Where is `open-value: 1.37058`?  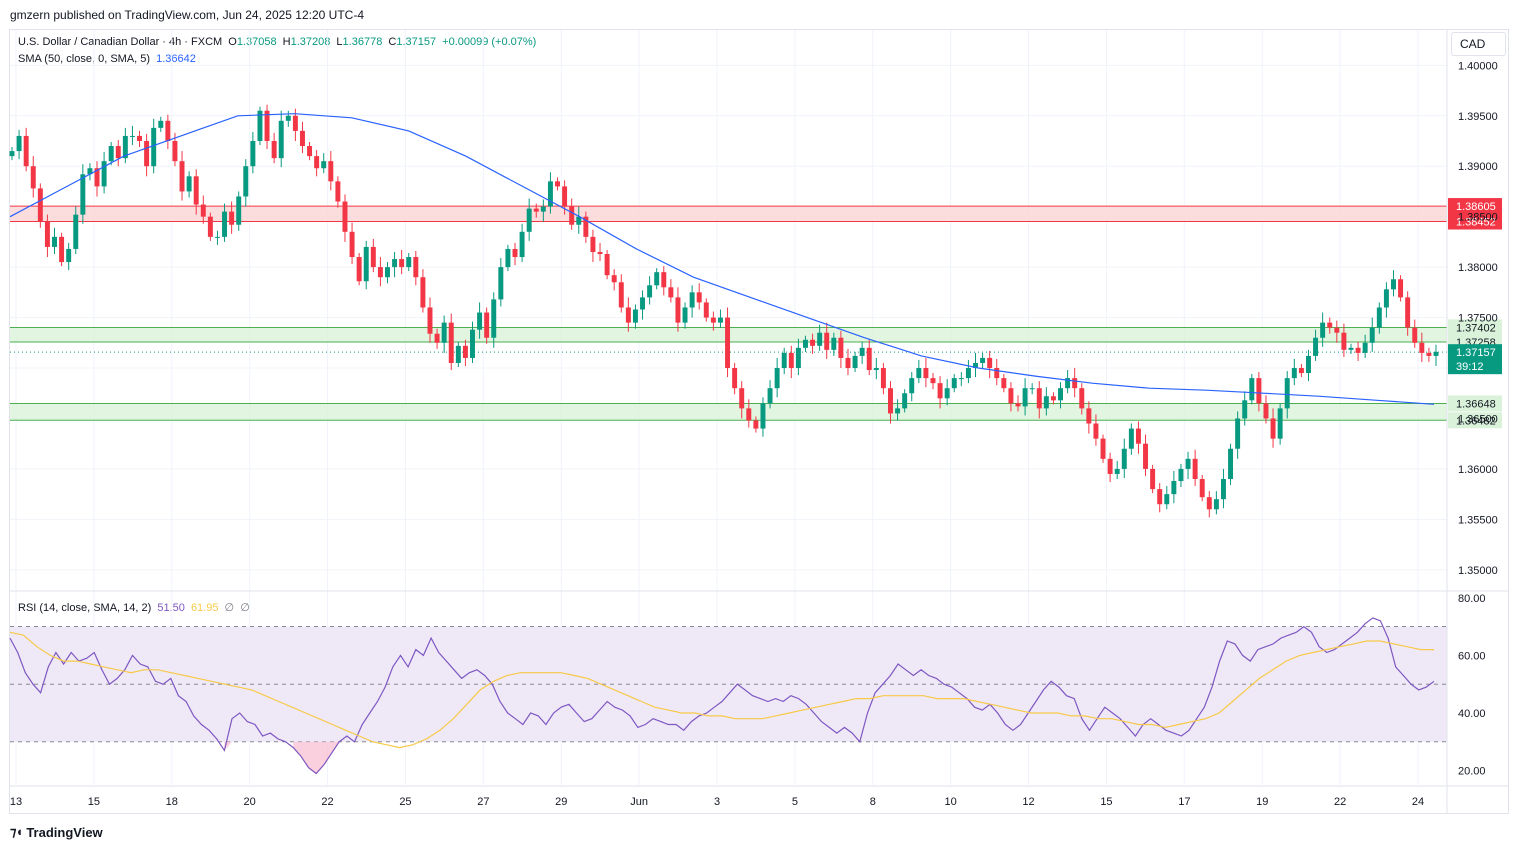 open-value: 1.37058 is located at coordinates (256, 42).